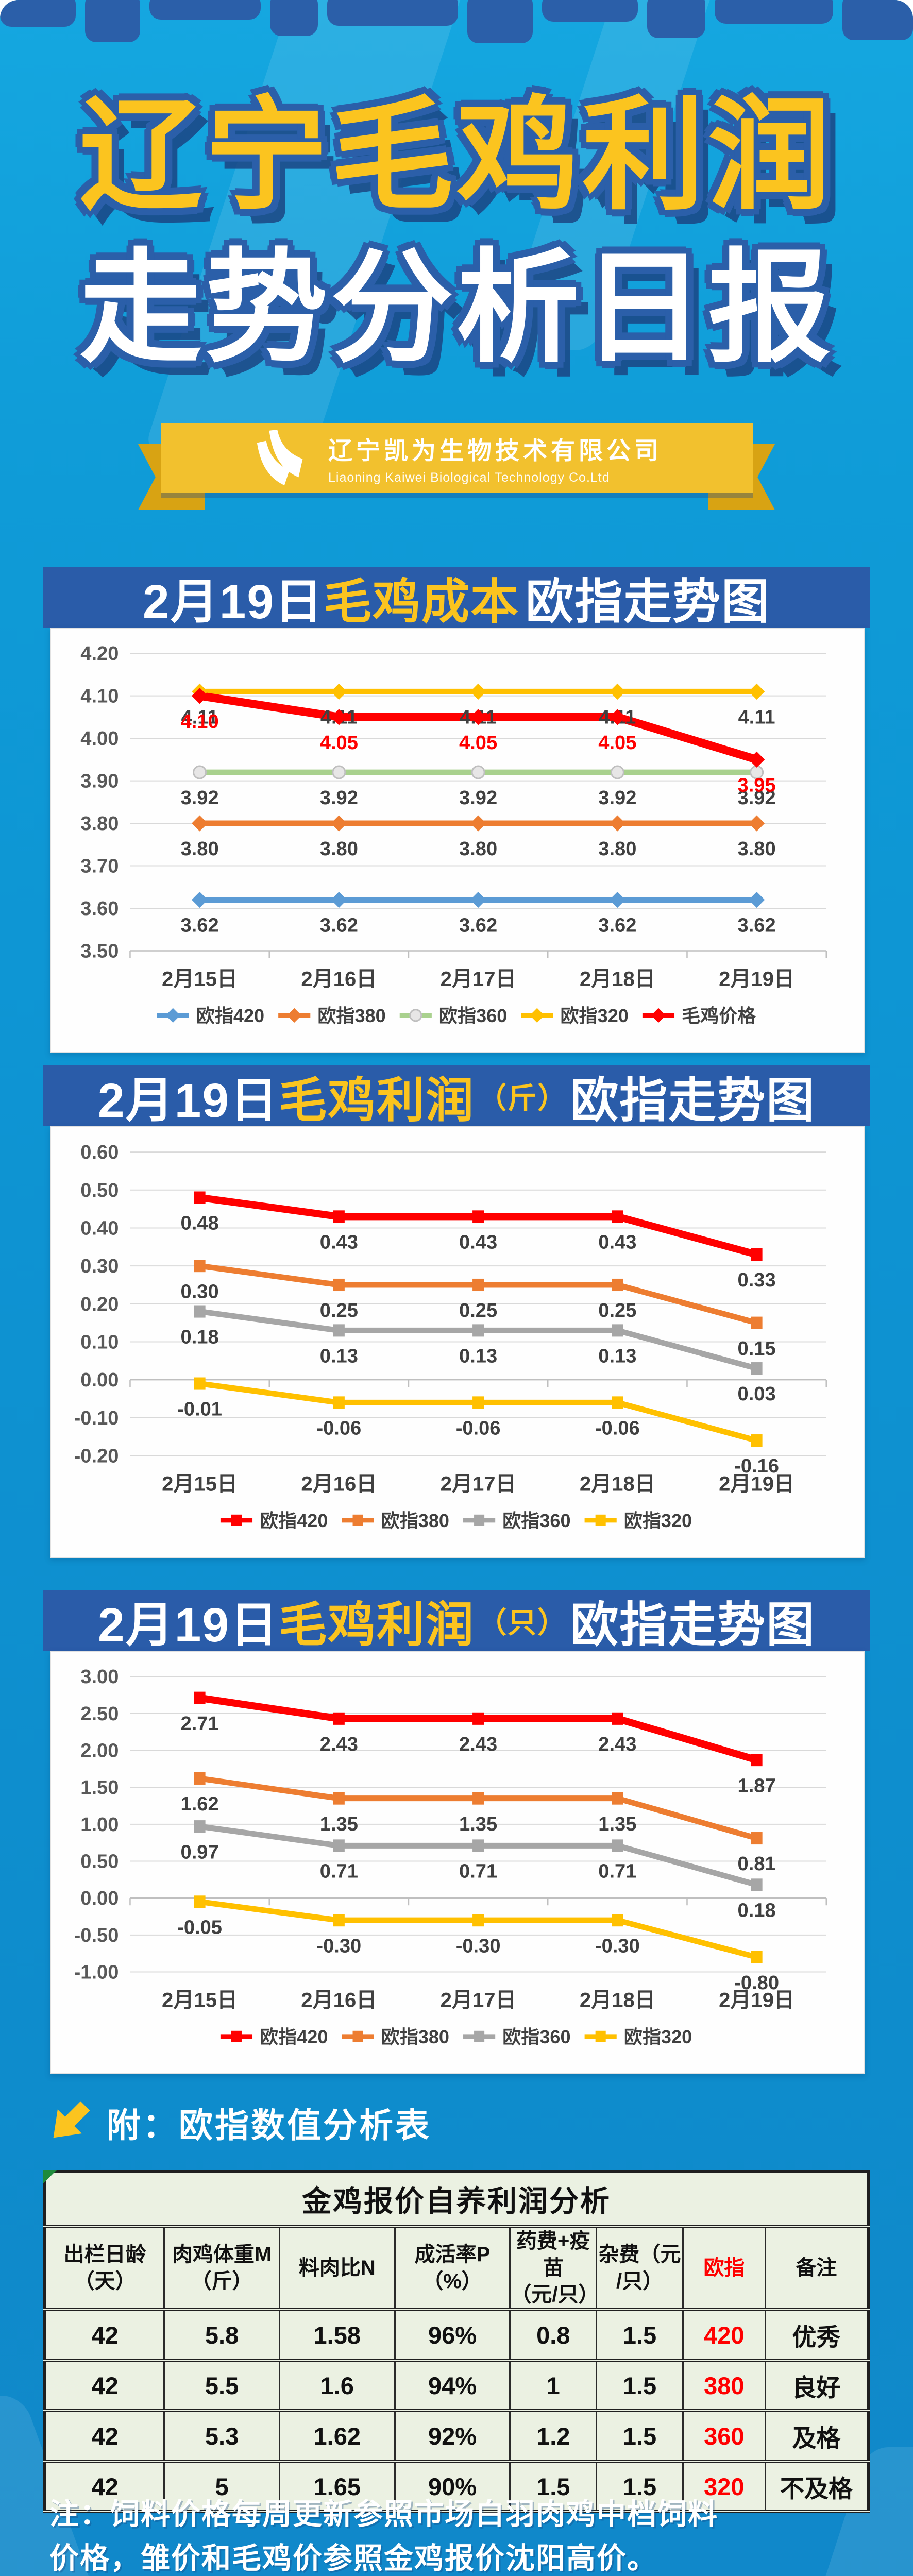  Describe the element at coordinates (238, 2122) in the screenshot. I see `analysis-heading: 附：欧指数值分析表` at that location.